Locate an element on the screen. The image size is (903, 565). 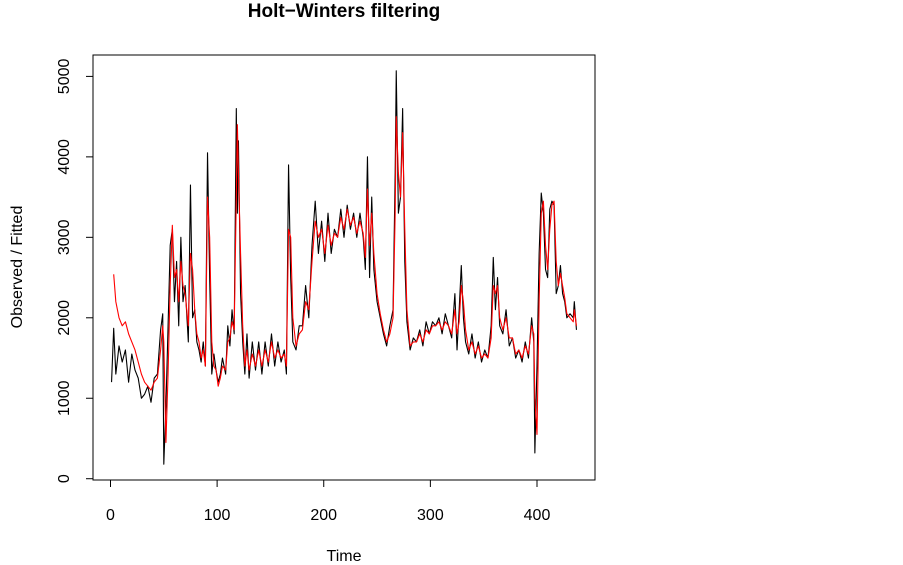
y-tick-label: 0 is located at coordinates (64, 478).